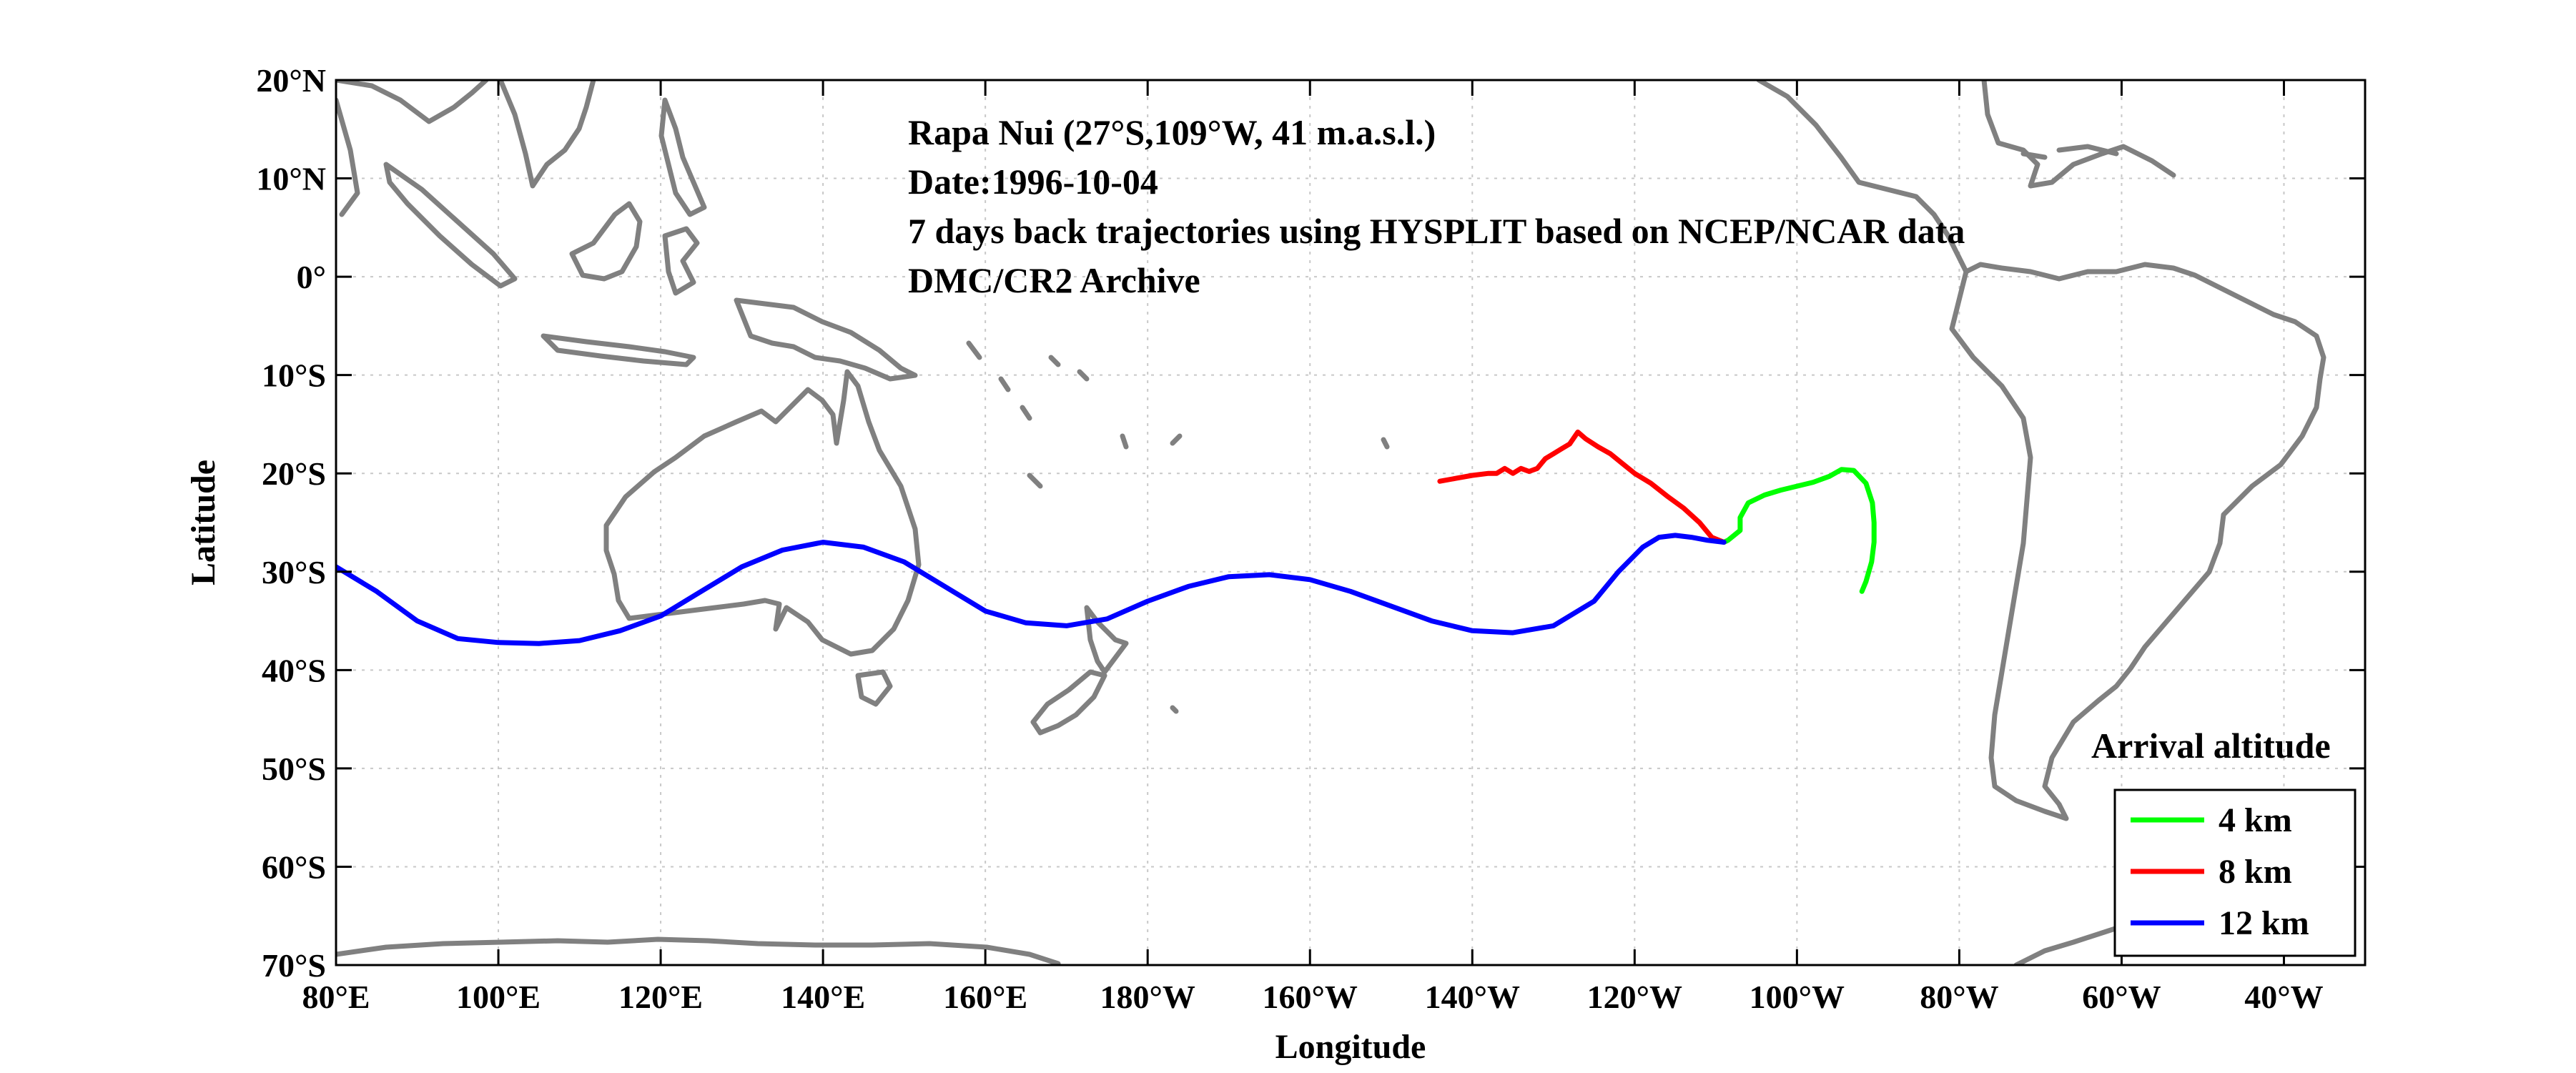 The width and height of the screenshot is (2576, 1073). I want to click on coastline-new-zealand-south, so click(1068, 702).